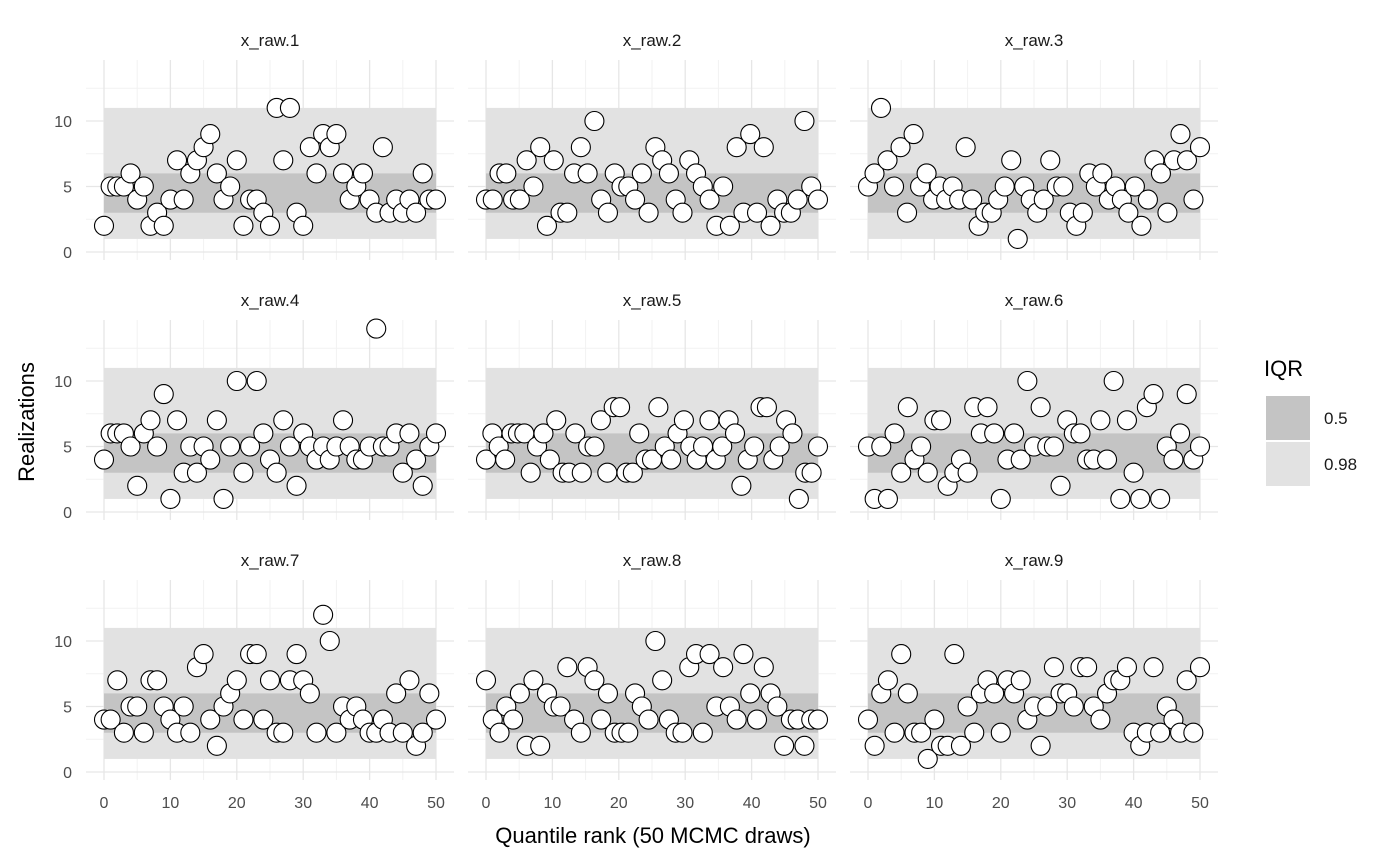  Describe the element at coordinates (1288, 418) in the screenshot. I see `legend-key` at that location.